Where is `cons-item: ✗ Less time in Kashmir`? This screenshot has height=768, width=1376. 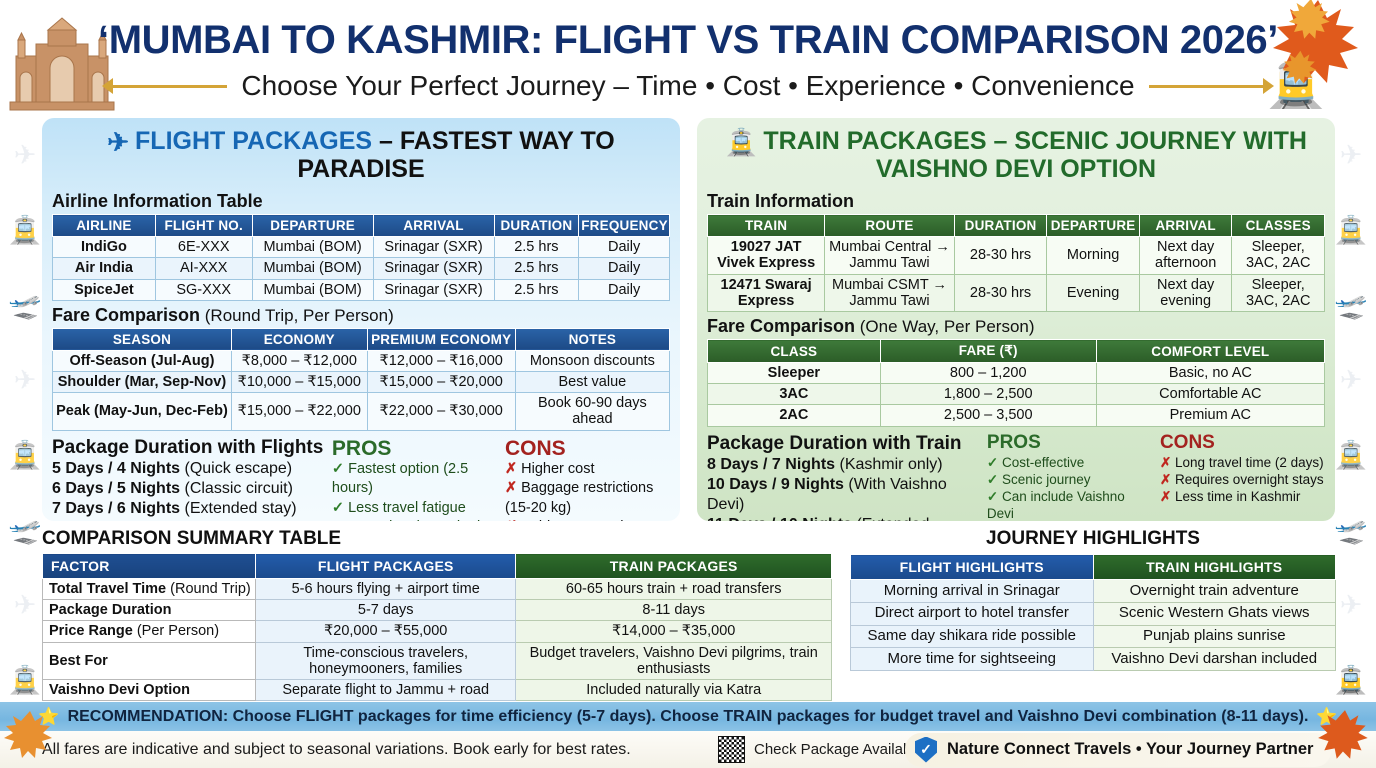 cons-item: ✗ Less time in Kashmir is located at coordinates (1242, 496).